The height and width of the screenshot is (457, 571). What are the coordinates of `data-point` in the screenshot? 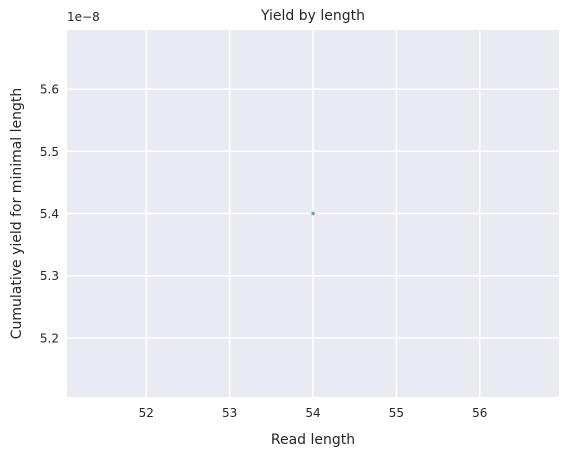 It's located at (313, 213).